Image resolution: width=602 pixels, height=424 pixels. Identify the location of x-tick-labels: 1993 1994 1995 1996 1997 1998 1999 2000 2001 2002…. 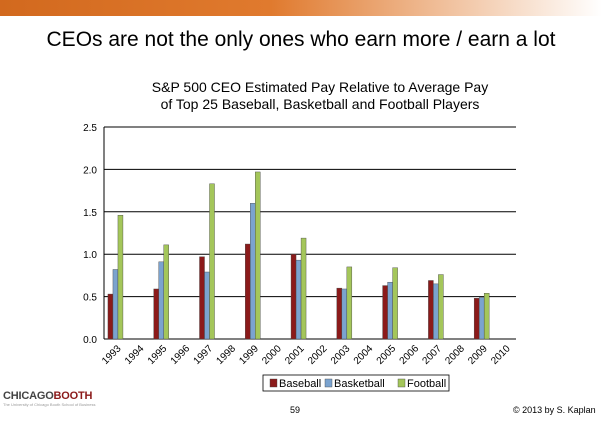
(306, 355).